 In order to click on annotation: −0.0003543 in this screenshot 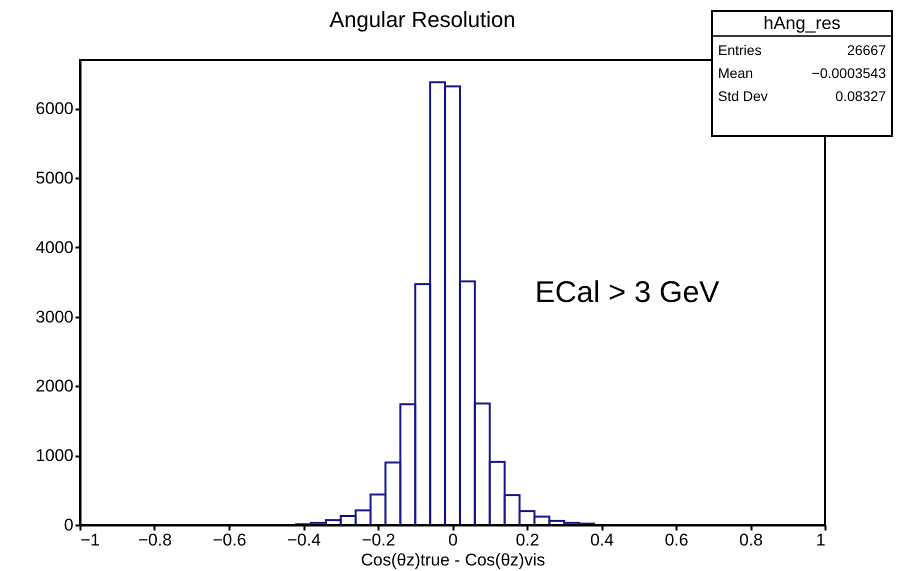, I will do `click(849, 73)`.